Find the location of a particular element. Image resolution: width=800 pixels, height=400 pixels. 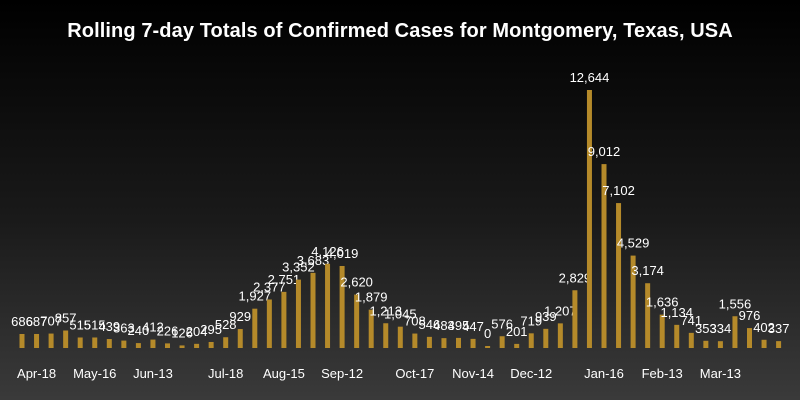

data-label: 439 is located at coordinates (109, 326).